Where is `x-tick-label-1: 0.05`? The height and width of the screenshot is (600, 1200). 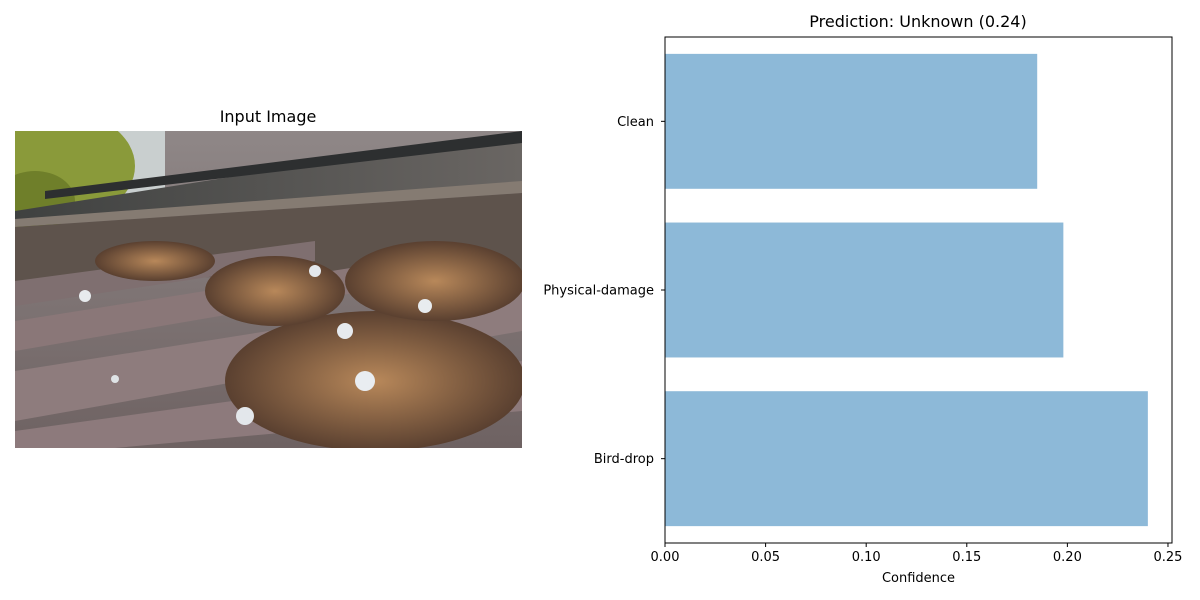 x-tick-label-1: 0.05 is located at coordinates (765, 557).